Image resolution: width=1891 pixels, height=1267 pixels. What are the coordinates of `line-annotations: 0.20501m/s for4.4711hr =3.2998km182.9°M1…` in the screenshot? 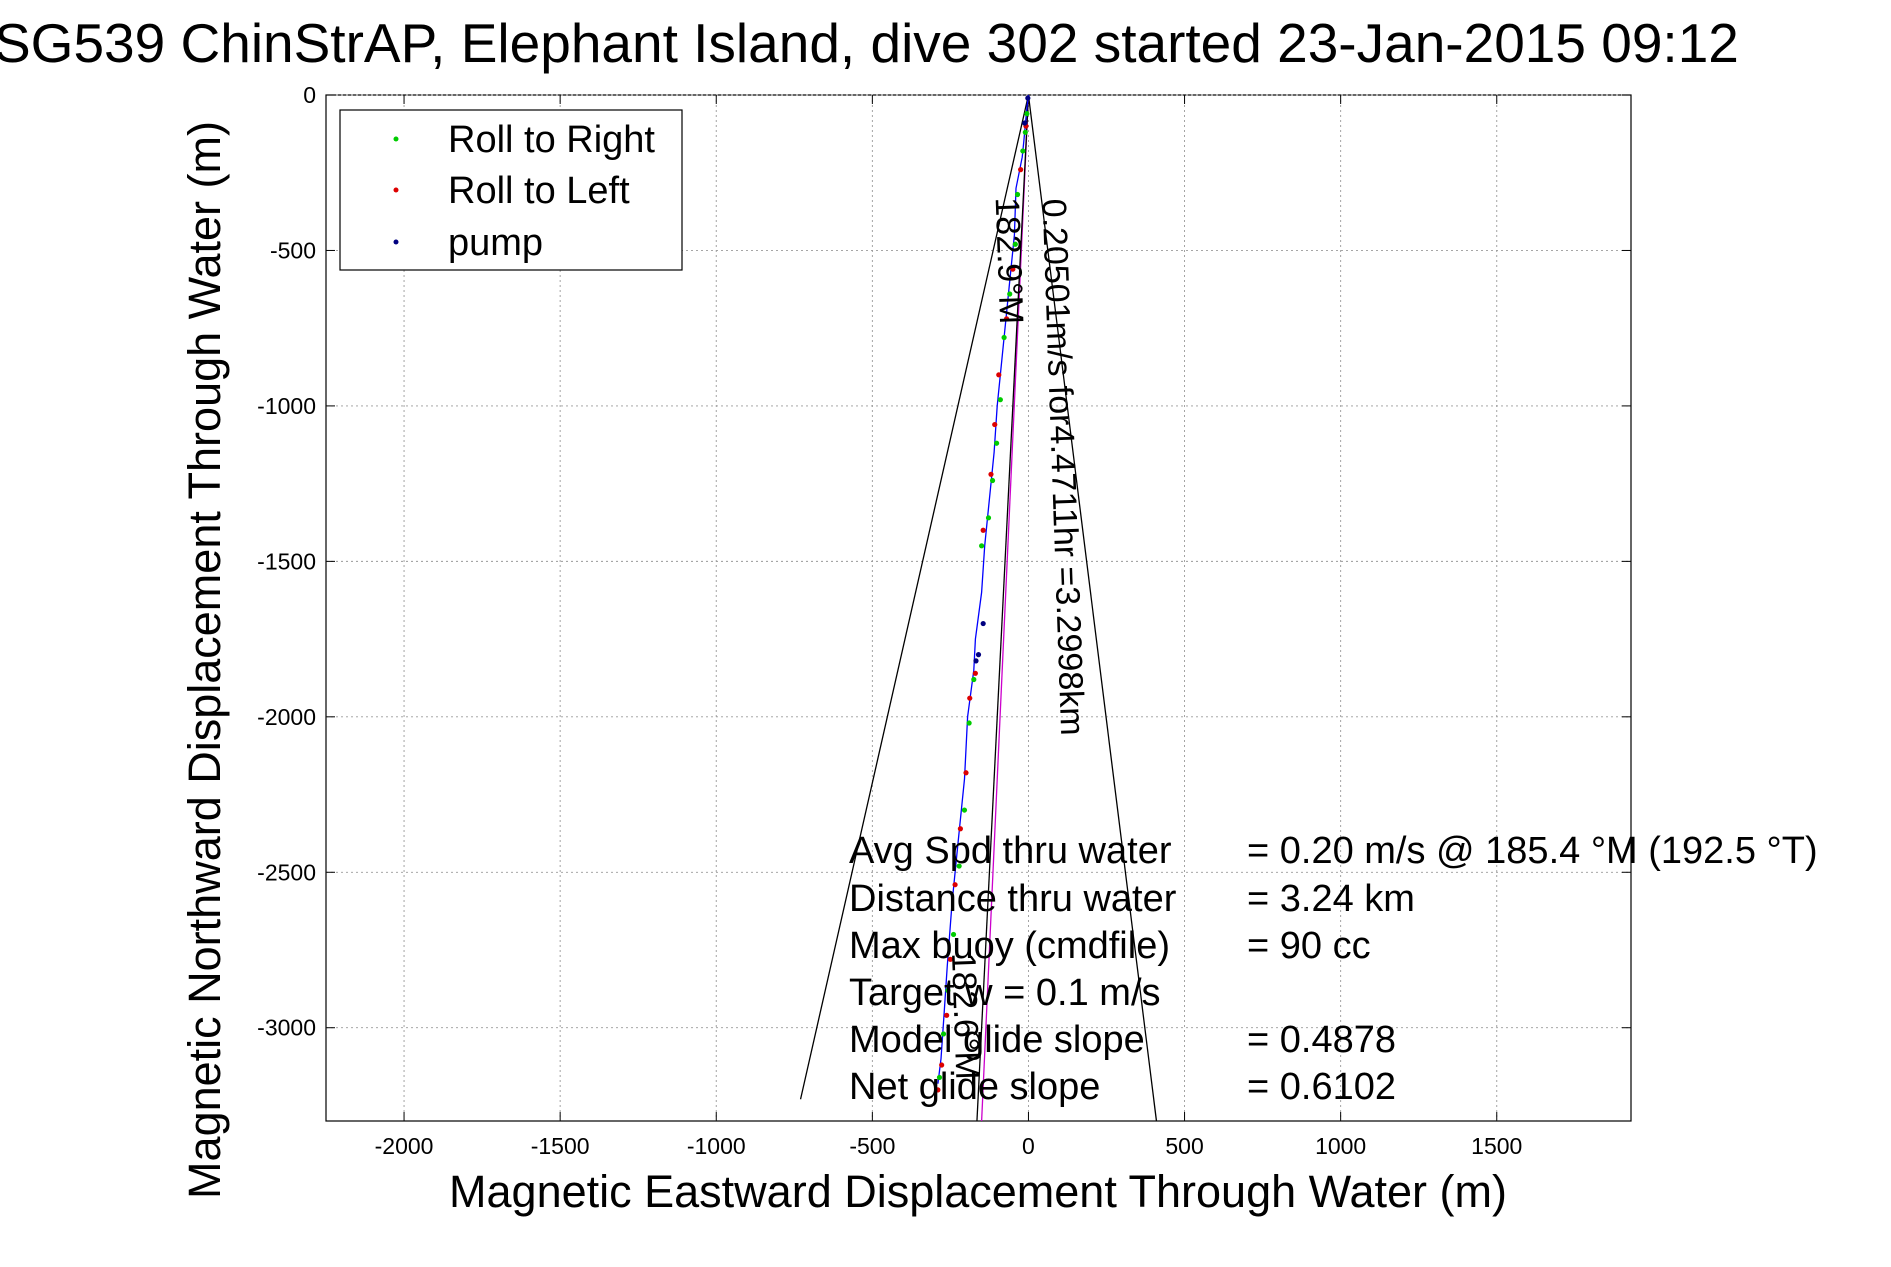 It's located at (1017, 639).